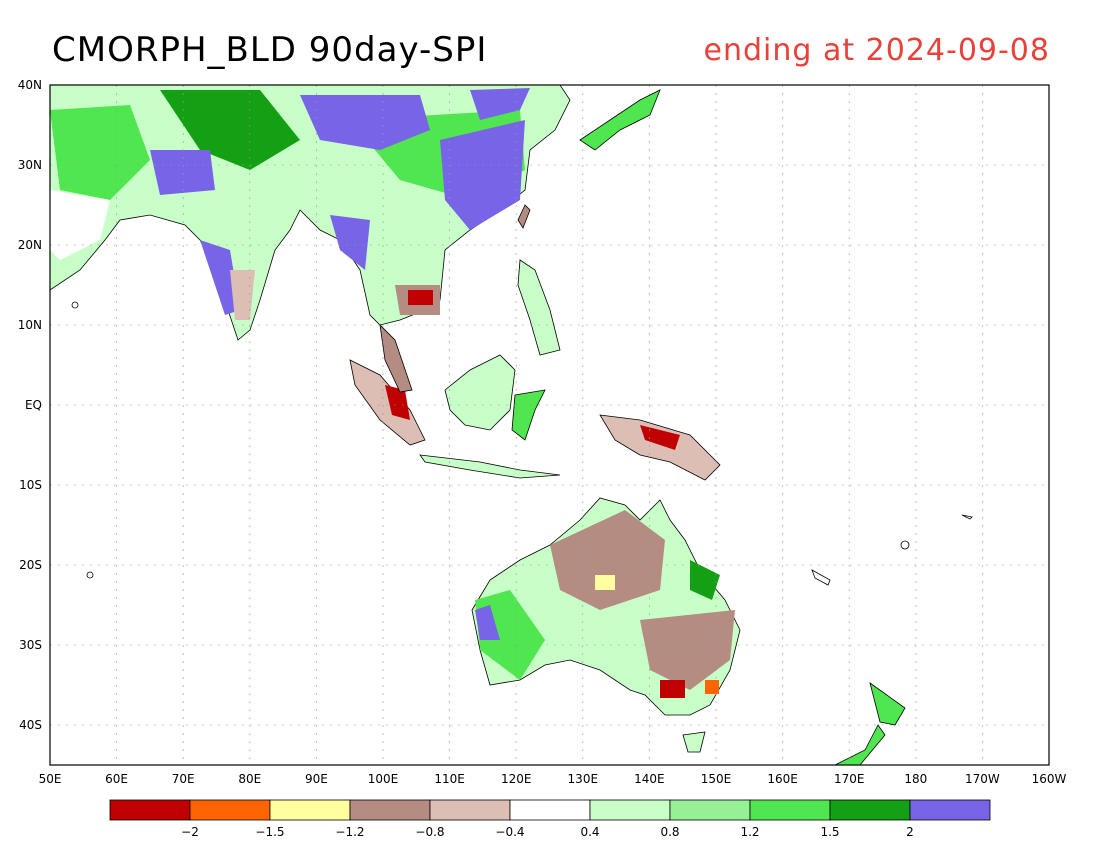 The width and height of the screenshot is (1100, 850). Describe the element at coordinates (887, 704) in the screenshot. I see `land-nz-north` at that location.